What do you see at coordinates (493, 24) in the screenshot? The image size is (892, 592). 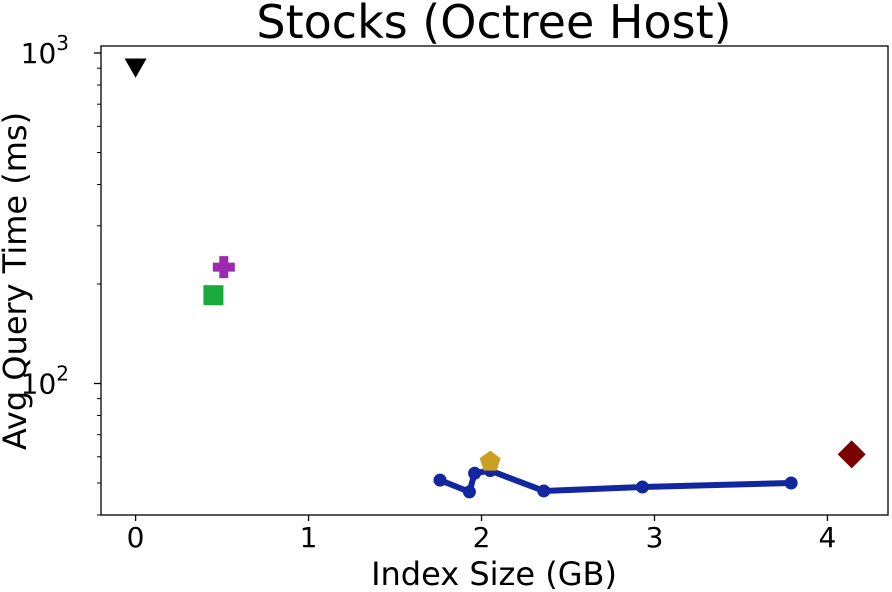 I see `chart-title: Stocks (Octree Host)` at bounding box center [493, 24].